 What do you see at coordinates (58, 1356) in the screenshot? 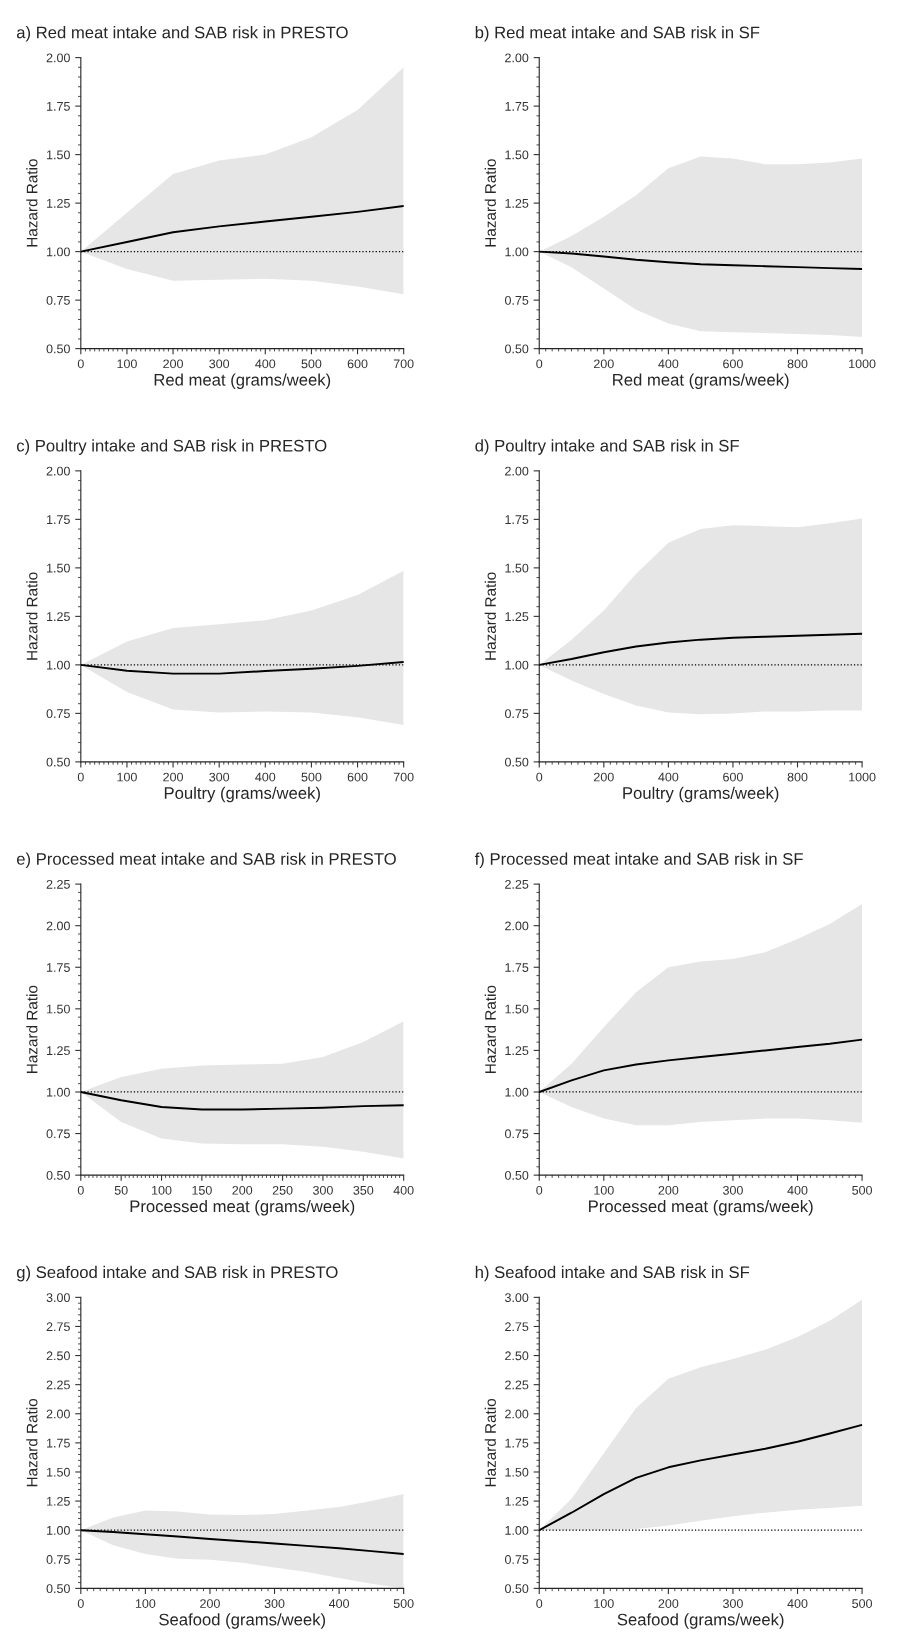
I see `y-tick-label: 2.50` at bounding box center [58, 1356].